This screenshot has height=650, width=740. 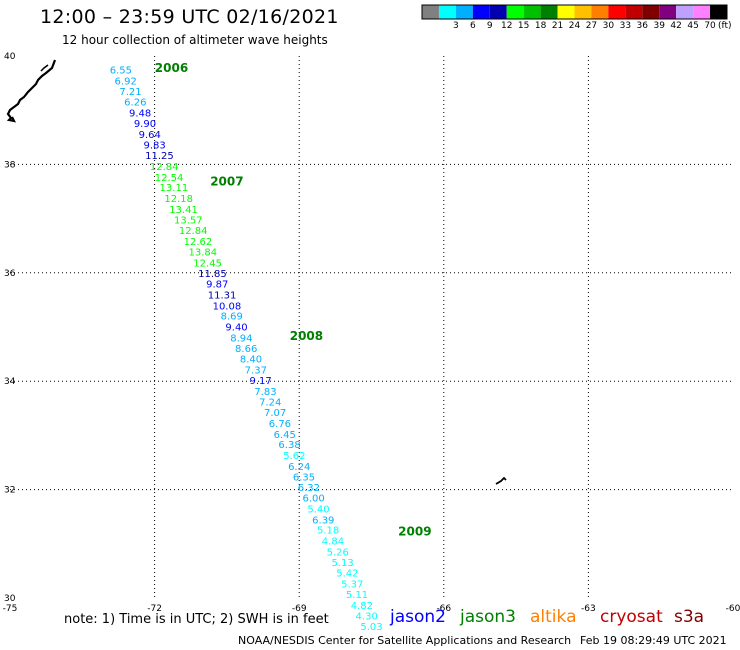 What do you see at coordinates (261, 381) in the screenshot?
I see `wave-height-label: 9.17` at bounding box center [261, 381].